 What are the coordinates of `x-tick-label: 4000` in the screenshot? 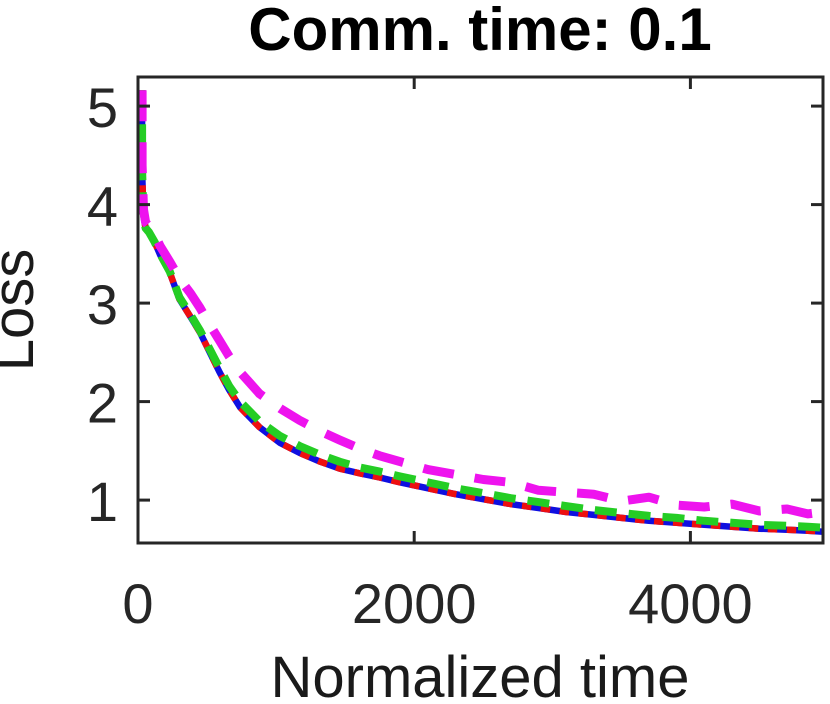 It's located at (690, 603).